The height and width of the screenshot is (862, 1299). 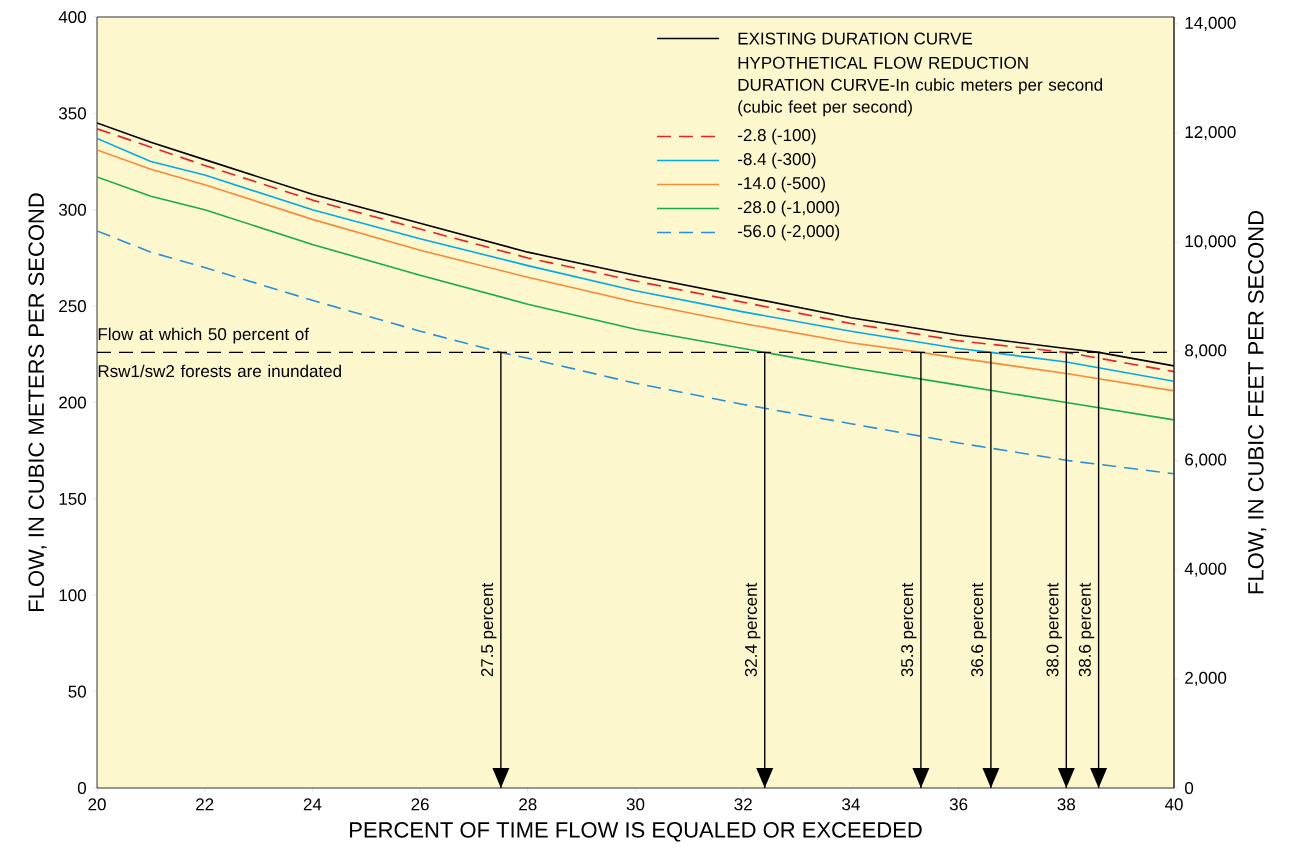 What do you see at coordinates (77, 691) in the screenshot?
I see `y-tick-label: 50` at bounding box center [77, 691].